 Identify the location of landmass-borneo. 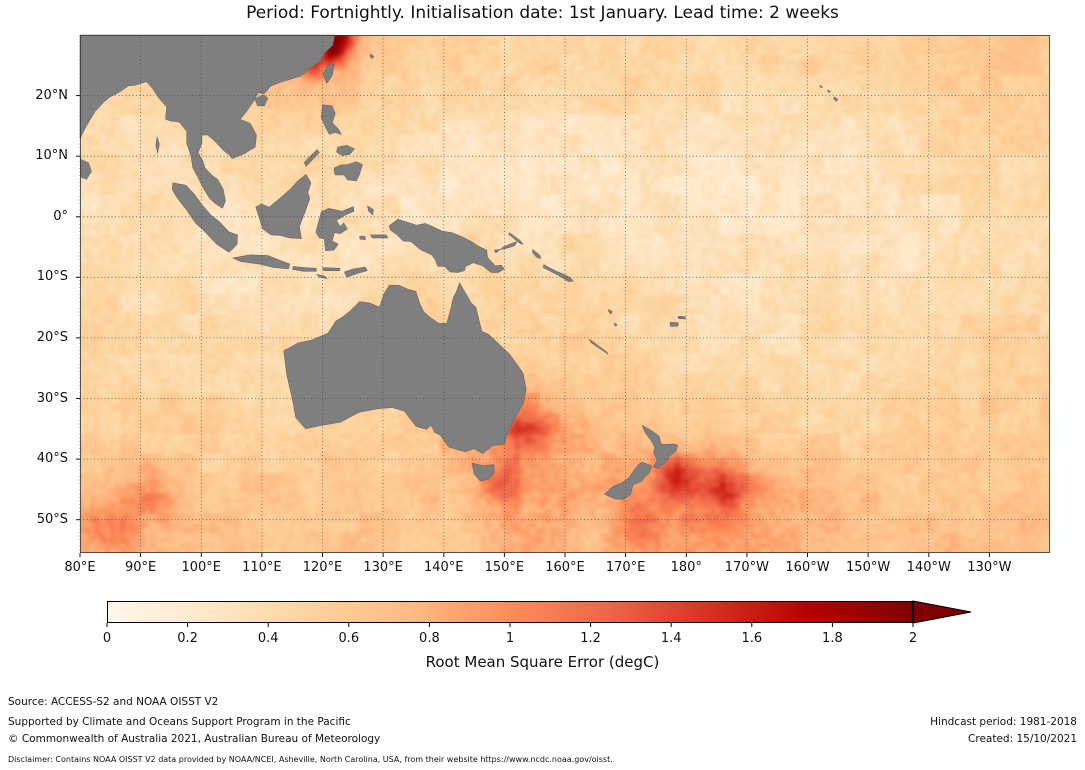
(283, 206).